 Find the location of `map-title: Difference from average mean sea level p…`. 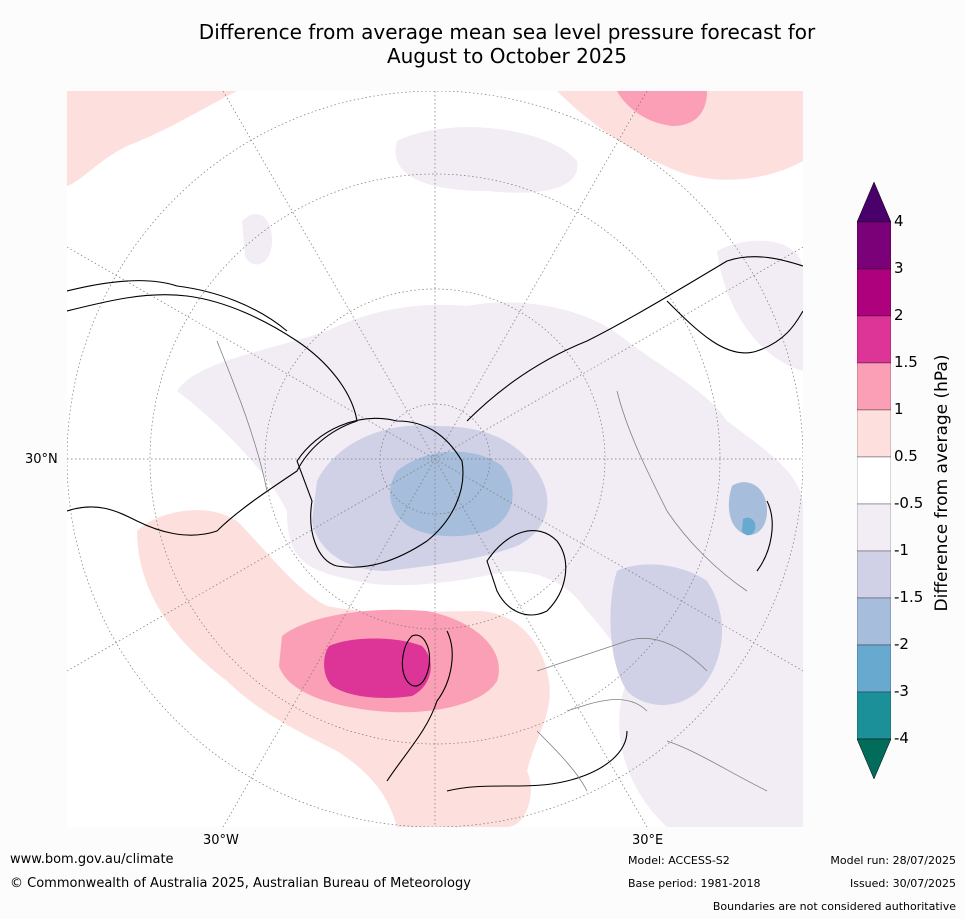

map-title: Difference from average mean sea level p… is located at coordinates (482, 44).